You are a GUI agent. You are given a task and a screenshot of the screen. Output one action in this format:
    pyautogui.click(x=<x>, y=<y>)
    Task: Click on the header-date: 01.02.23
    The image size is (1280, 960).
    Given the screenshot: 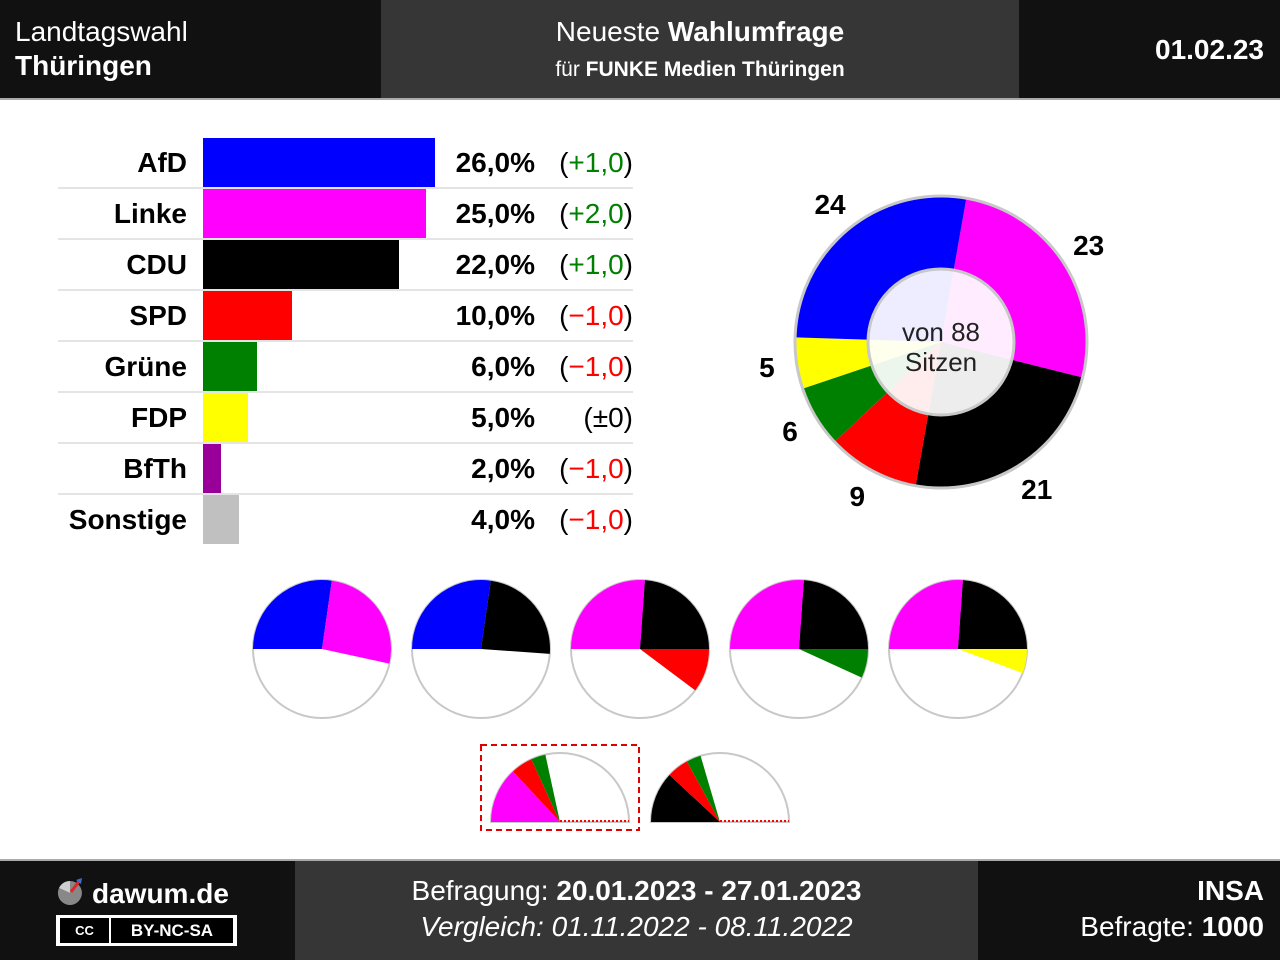 What is the action you would take?
    pyautogui.click(x=1149, y=49)
    